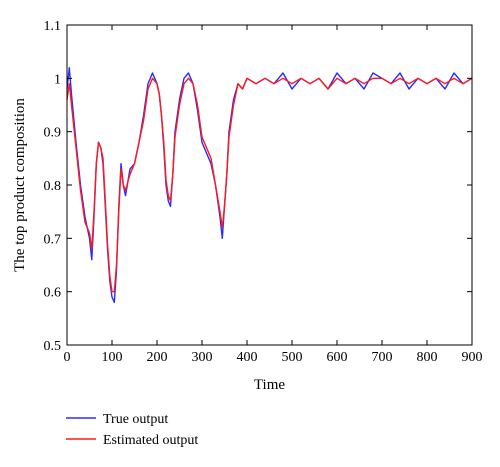  I want to click on x-tick-label: 0, so click(67, 357).